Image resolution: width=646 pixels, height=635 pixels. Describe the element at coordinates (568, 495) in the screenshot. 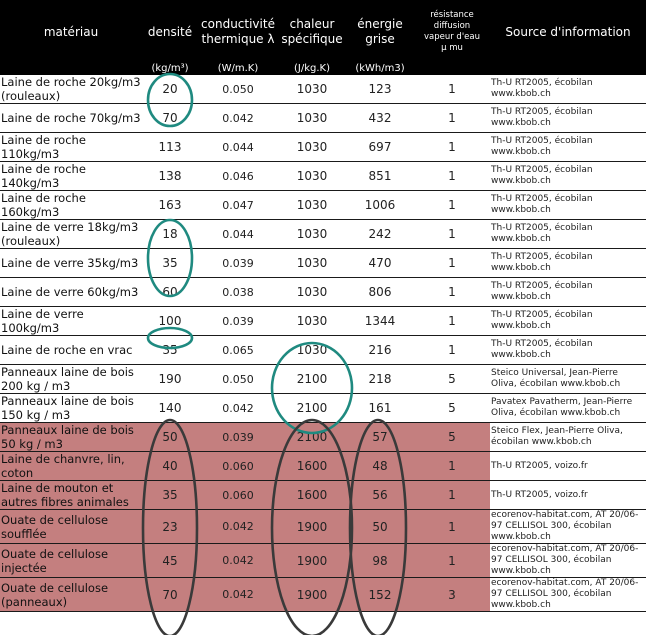

I see `cell-source: Th-U RT2005, voizo.fr` at that location.